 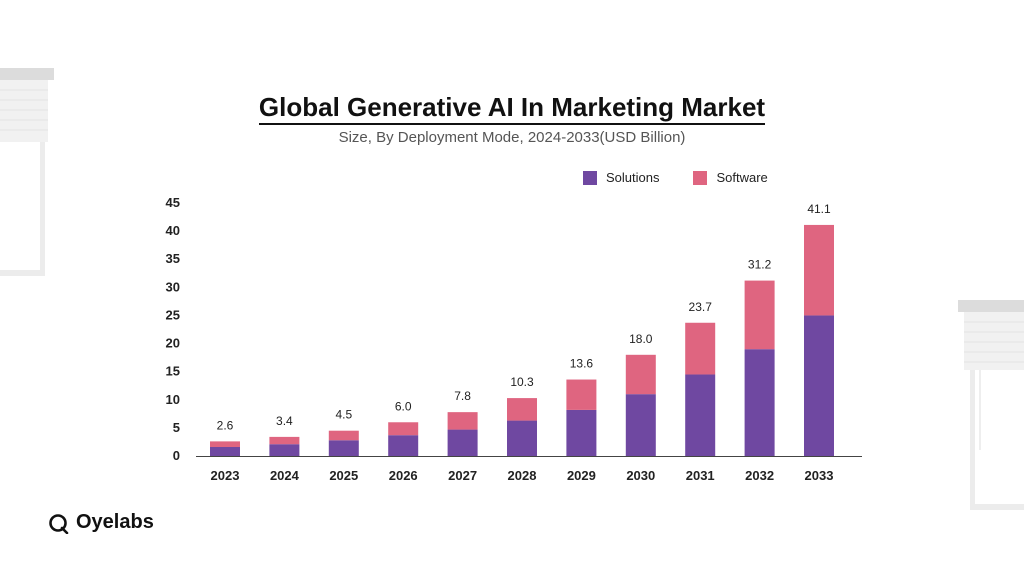 I want to click on data-label-total-2033: 41.1, so click(x=819, y=209).